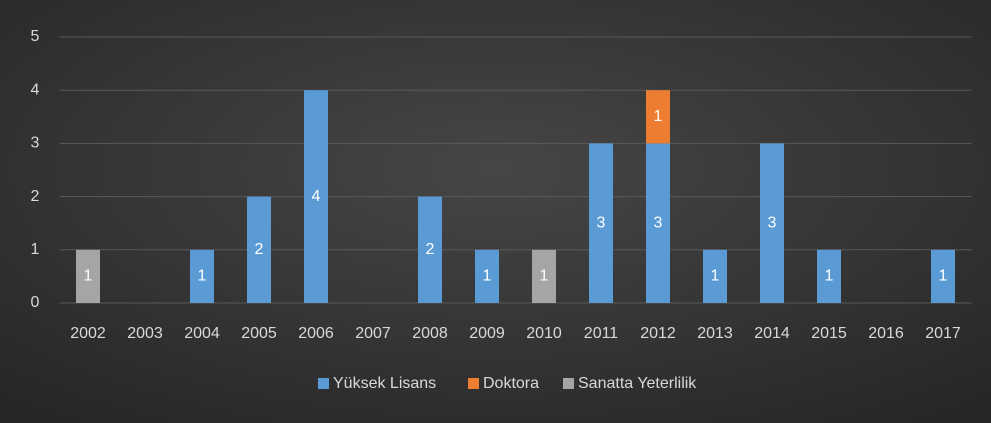  Describe the element at coordinates (544, 333) in the screenshot. I see `x-tick-label: 2010` at that location.